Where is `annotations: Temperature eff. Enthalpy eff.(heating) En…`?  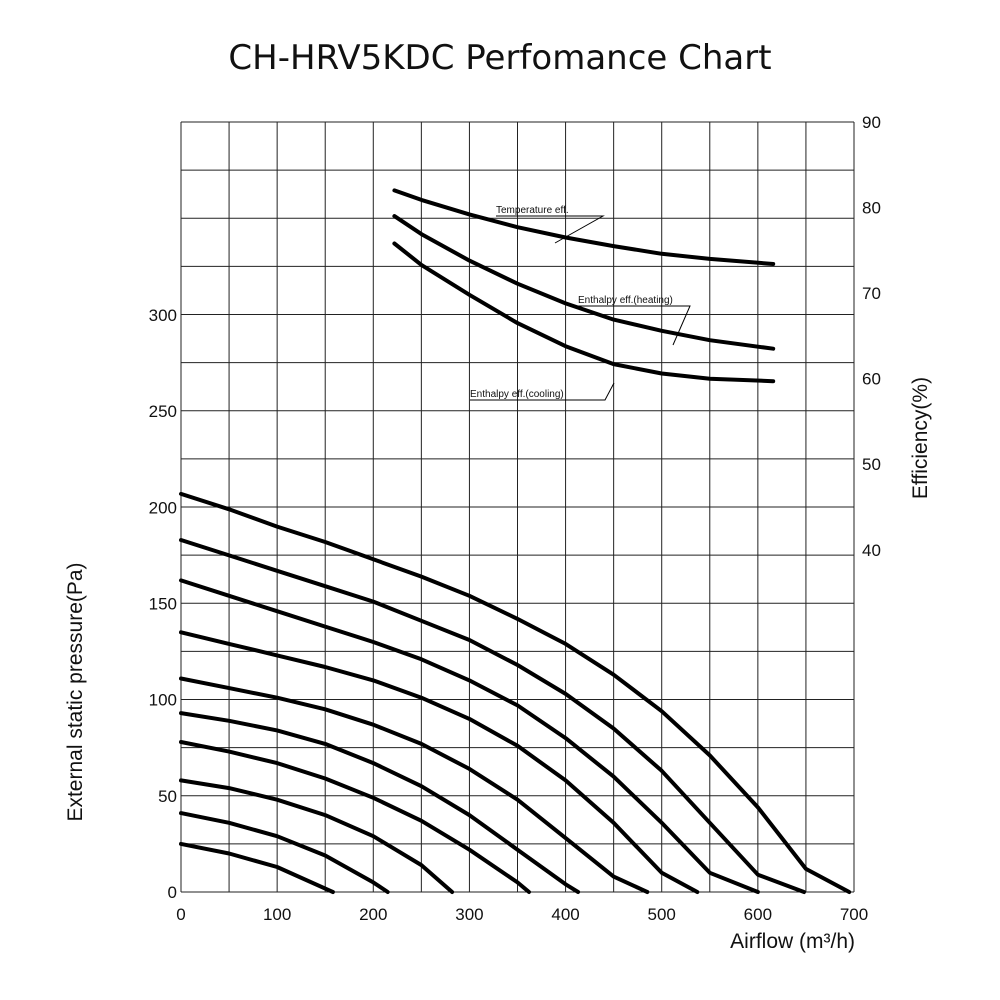
annotations: Temperature eff. Enthalpy eff.(heating) En… is located at coordinates (580, 303).